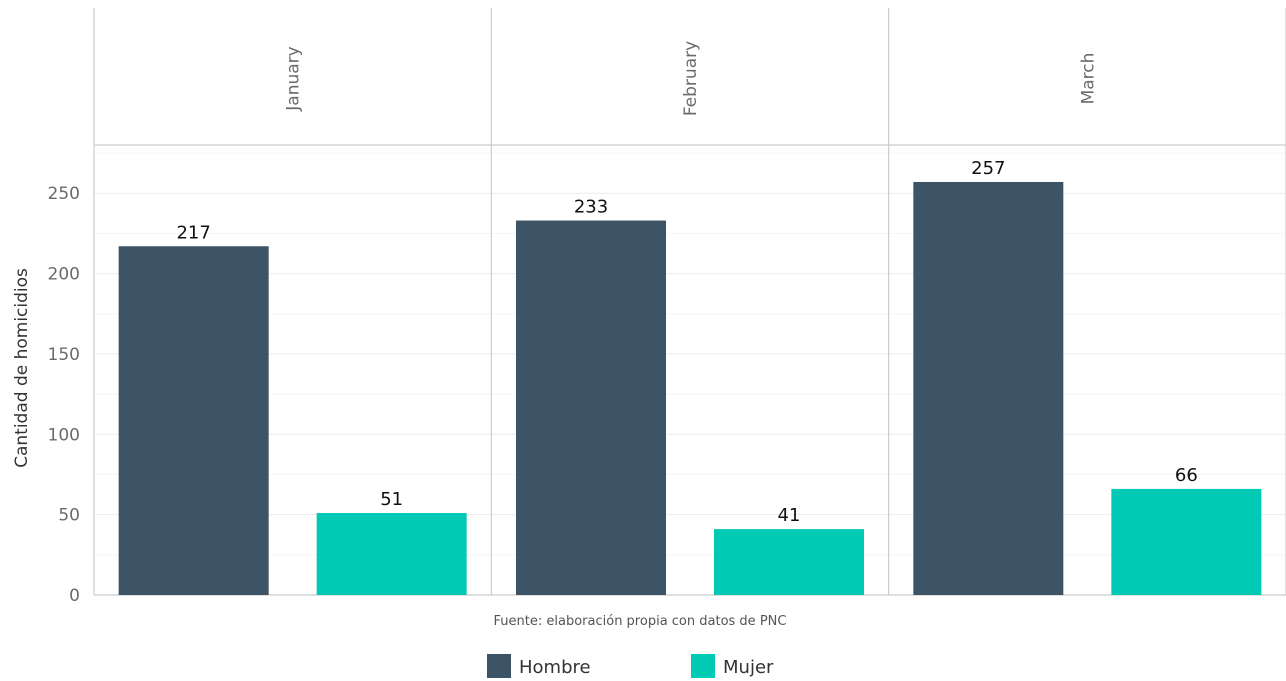 The width and height of the screenshot is (1286, 681). Describe the element at coordinates (630, 666) in the screenshot. I see `legend: Hombre Mujer` at that location.